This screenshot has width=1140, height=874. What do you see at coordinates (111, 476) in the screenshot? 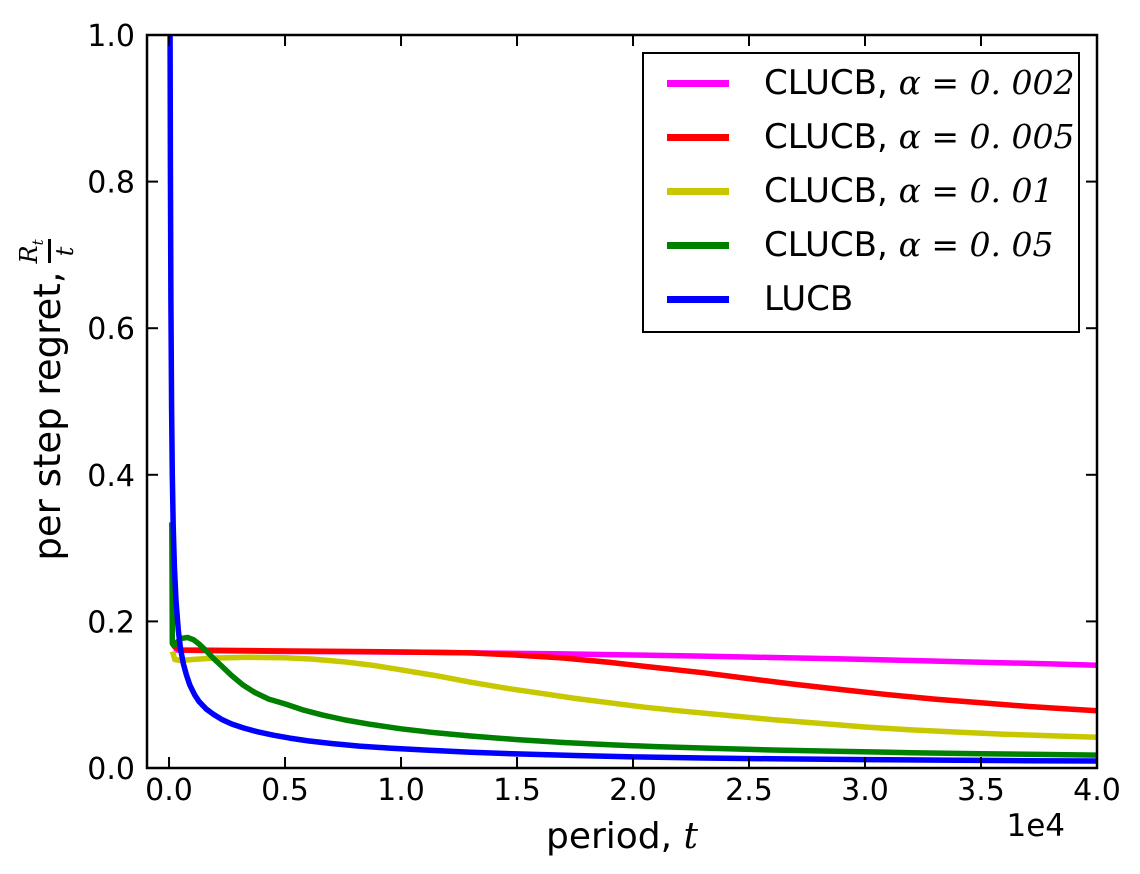
I see `y-tick-label: 0.4` at bounding box center [111, 476].